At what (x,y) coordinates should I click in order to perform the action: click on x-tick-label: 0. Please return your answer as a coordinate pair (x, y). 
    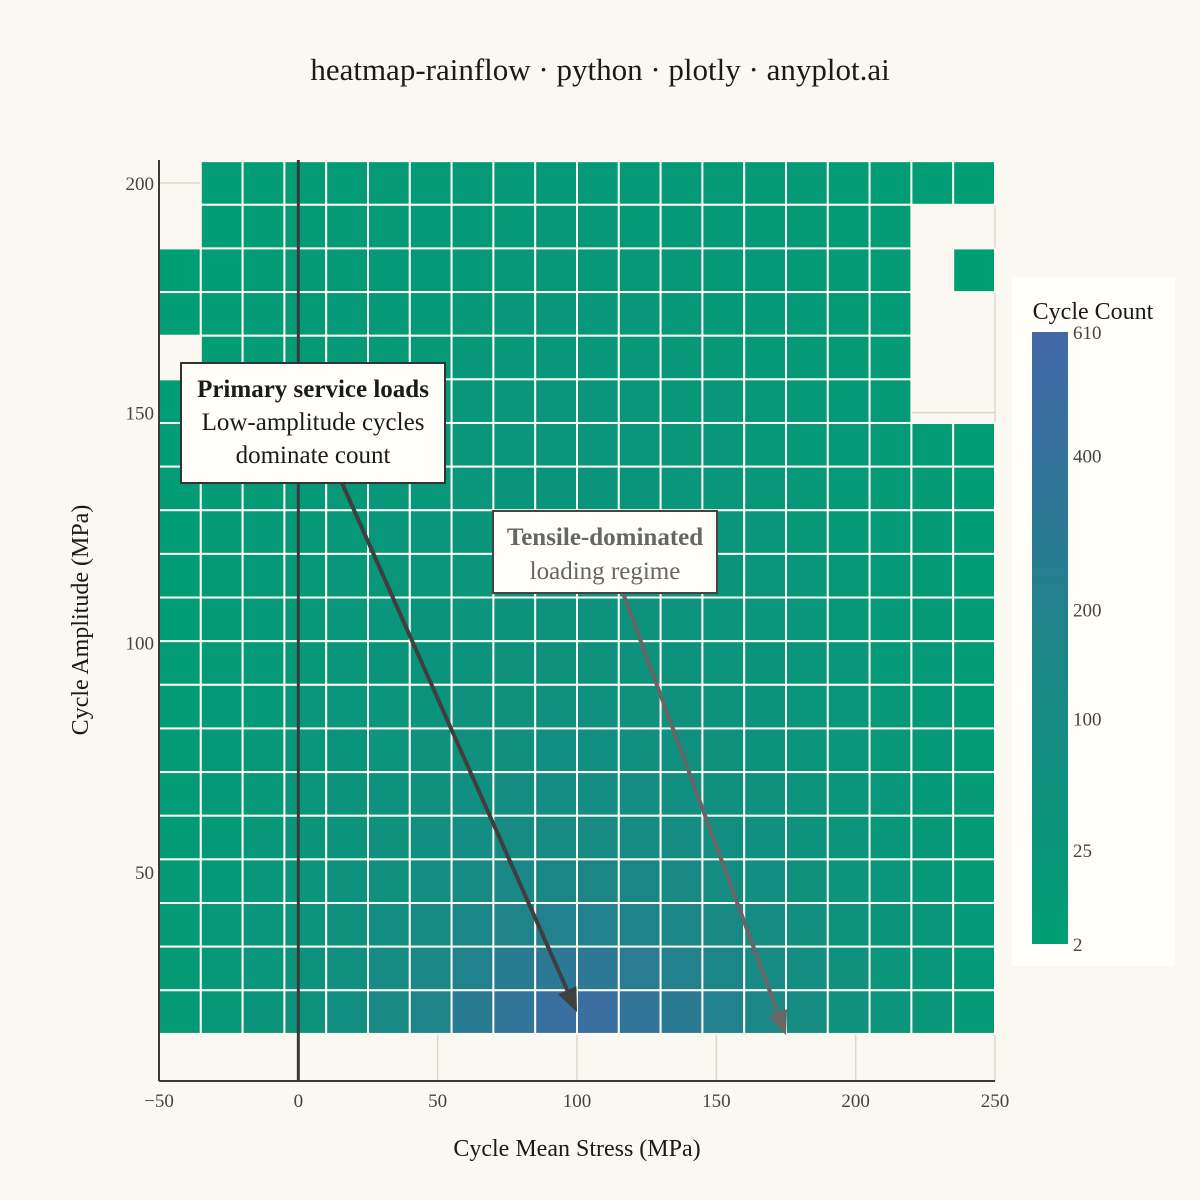
    Looking at the image, I should click on (299, 1101).